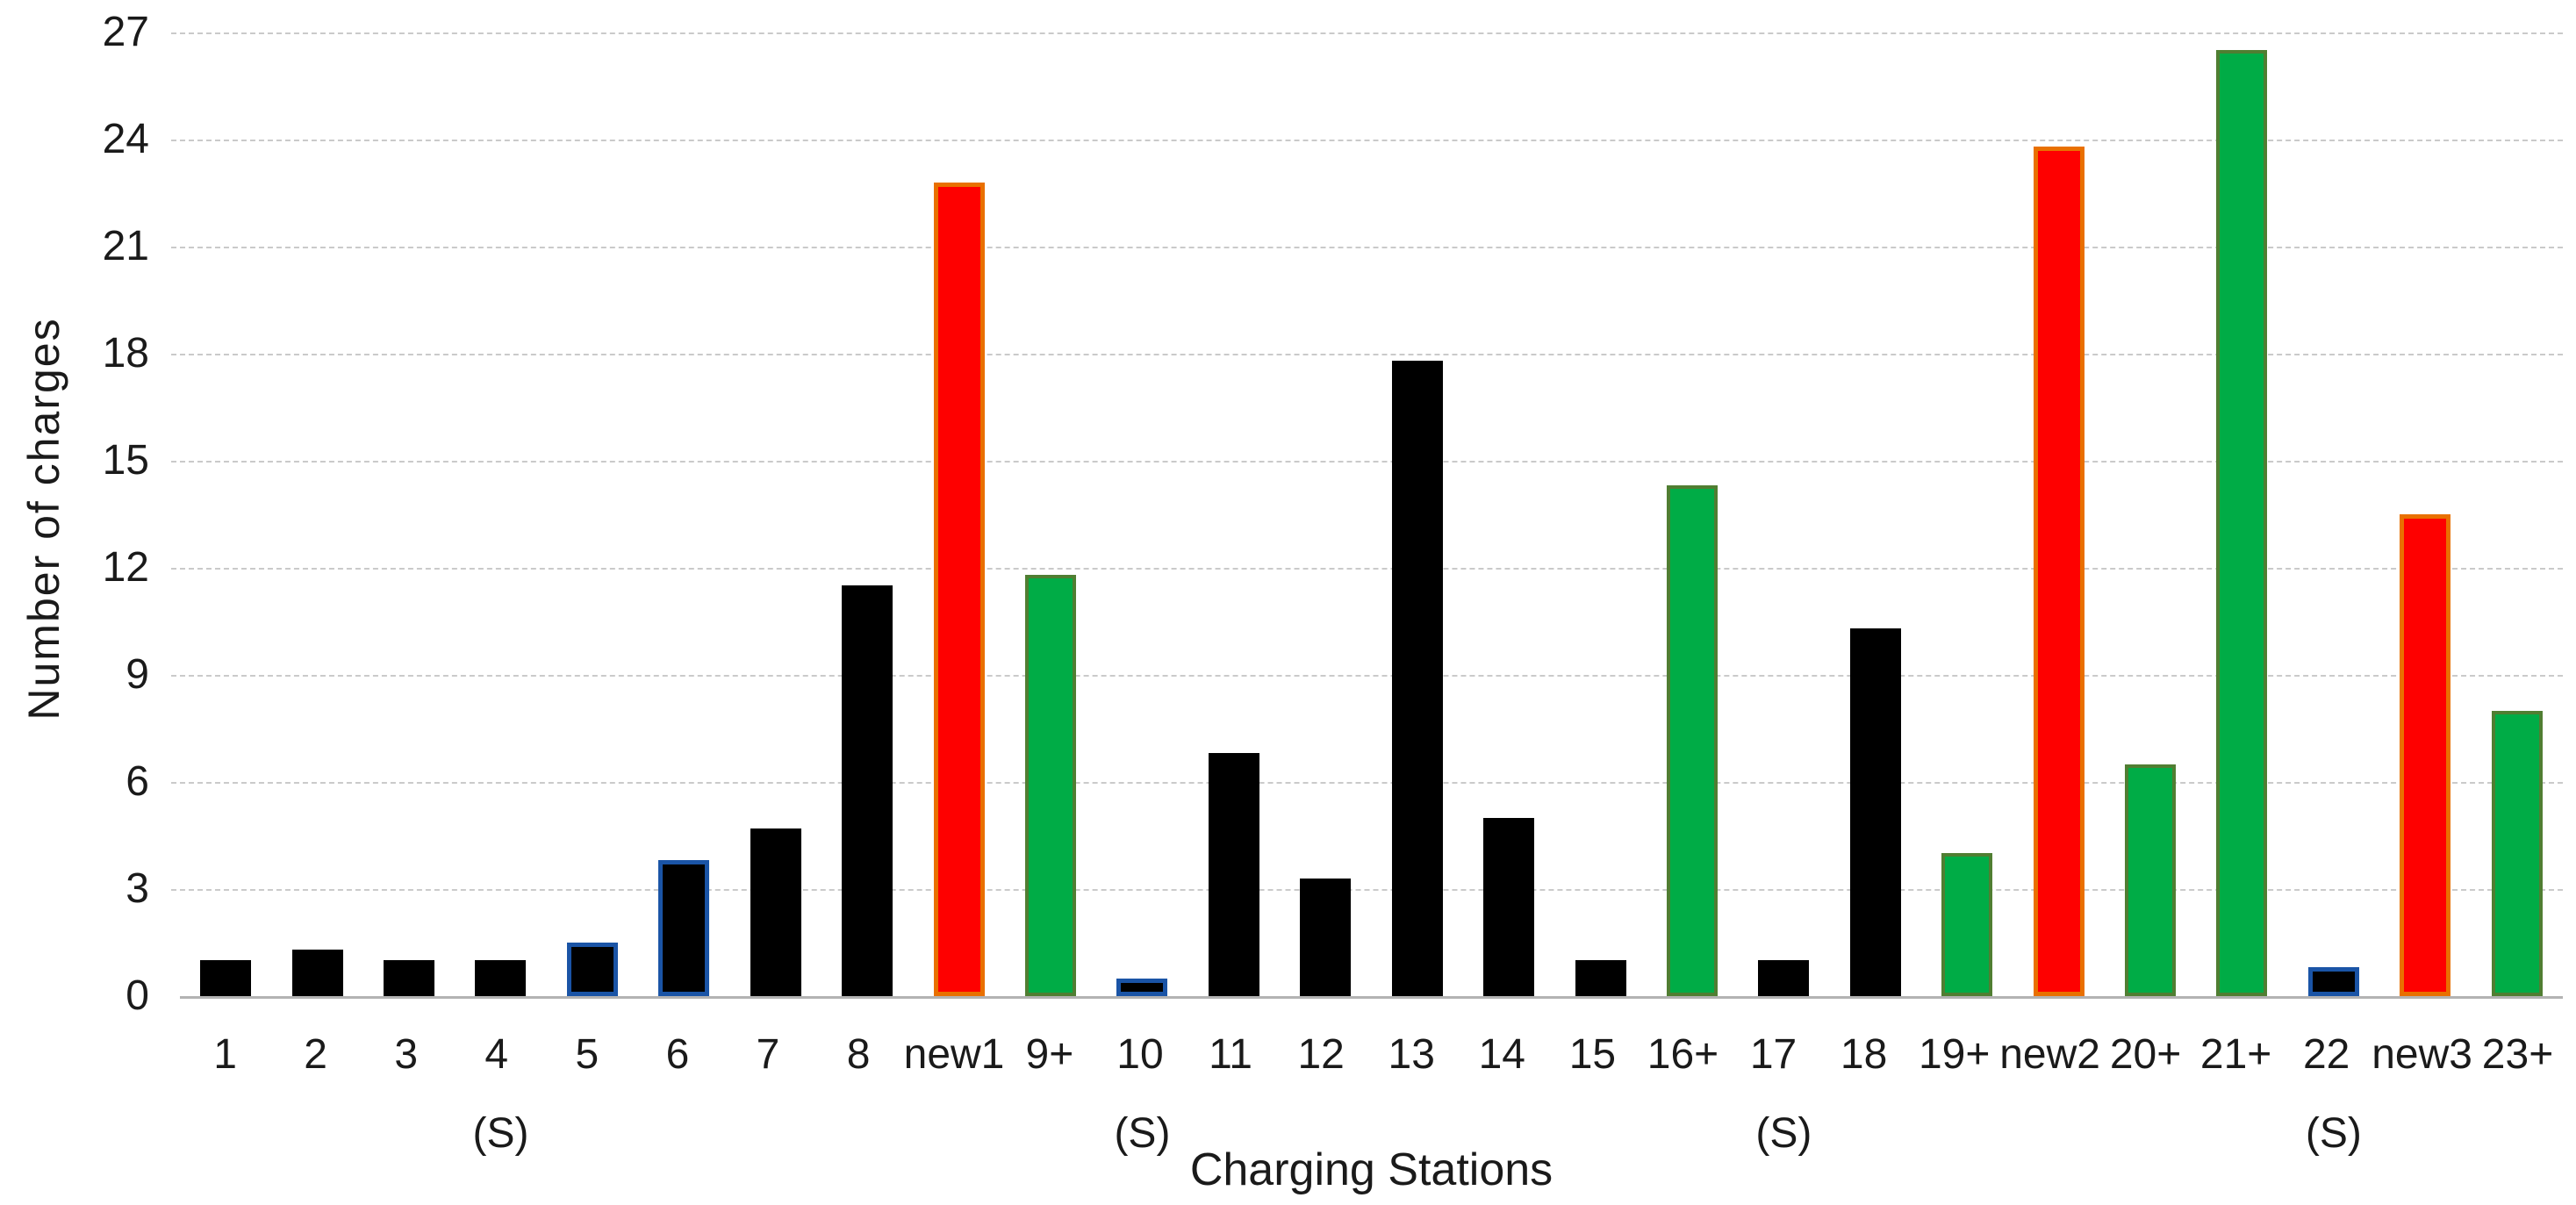  I want to click on y-tick-label-3: 3, so click(137, 888).